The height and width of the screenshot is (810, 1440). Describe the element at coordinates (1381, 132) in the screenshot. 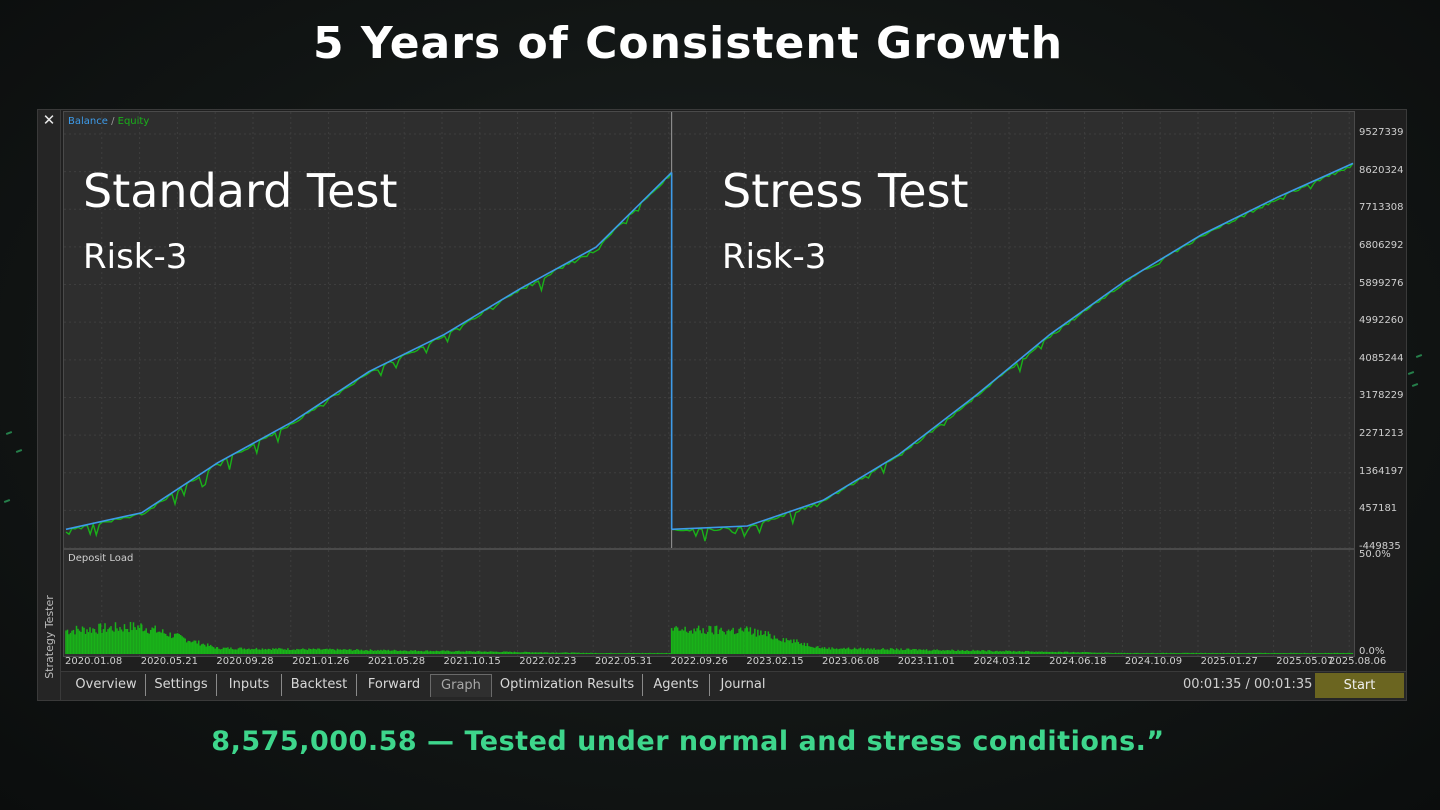

I see `y-tick-label: 9527339` at that location.